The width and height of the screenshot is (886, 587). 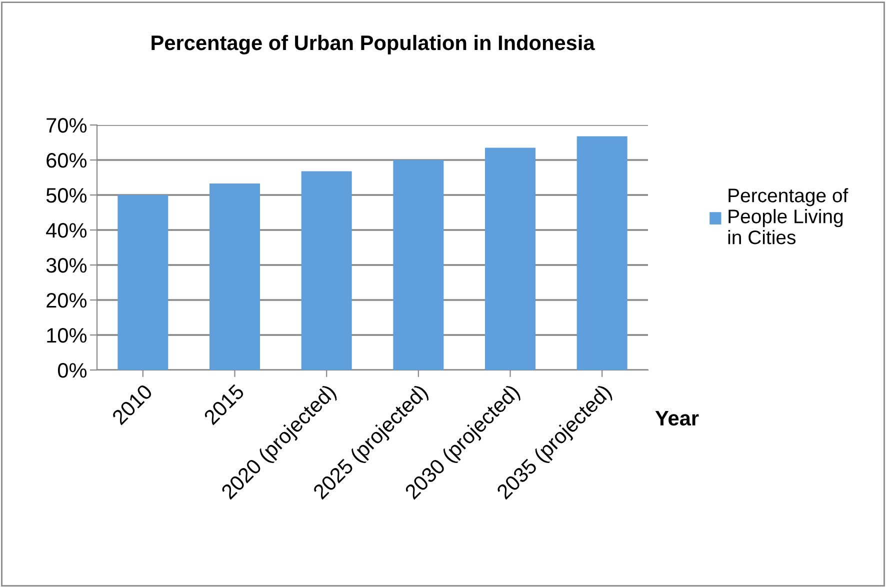 What do you see at coordinates (72, 370) in the screenshot?
I see `y-tick-label: 0%` at bounding box center [72, 370].